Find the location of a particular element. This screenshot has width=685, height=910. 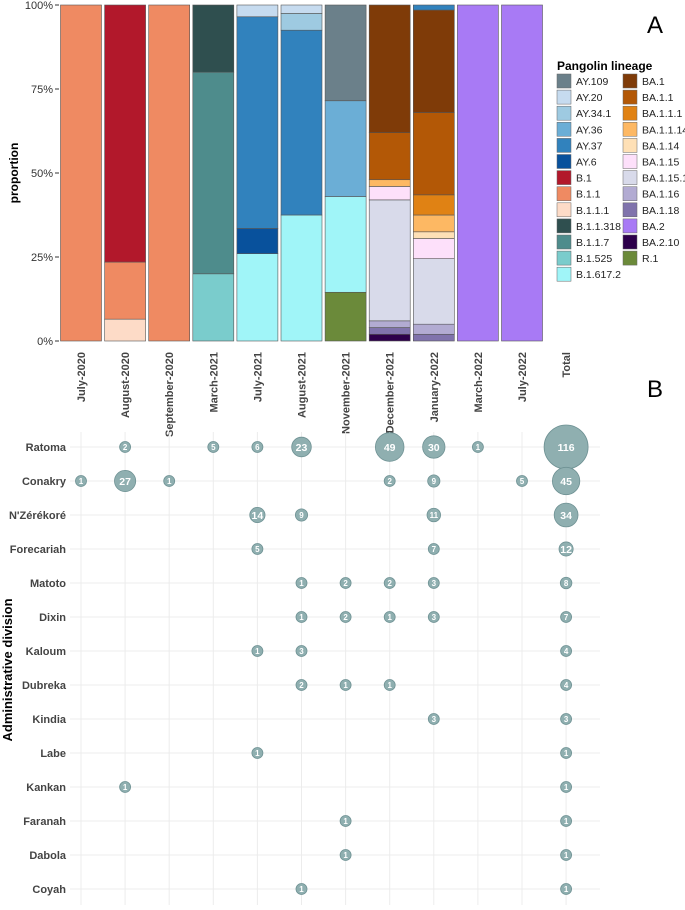

y-tick-label: 50% is located at coordinates (42, 174).